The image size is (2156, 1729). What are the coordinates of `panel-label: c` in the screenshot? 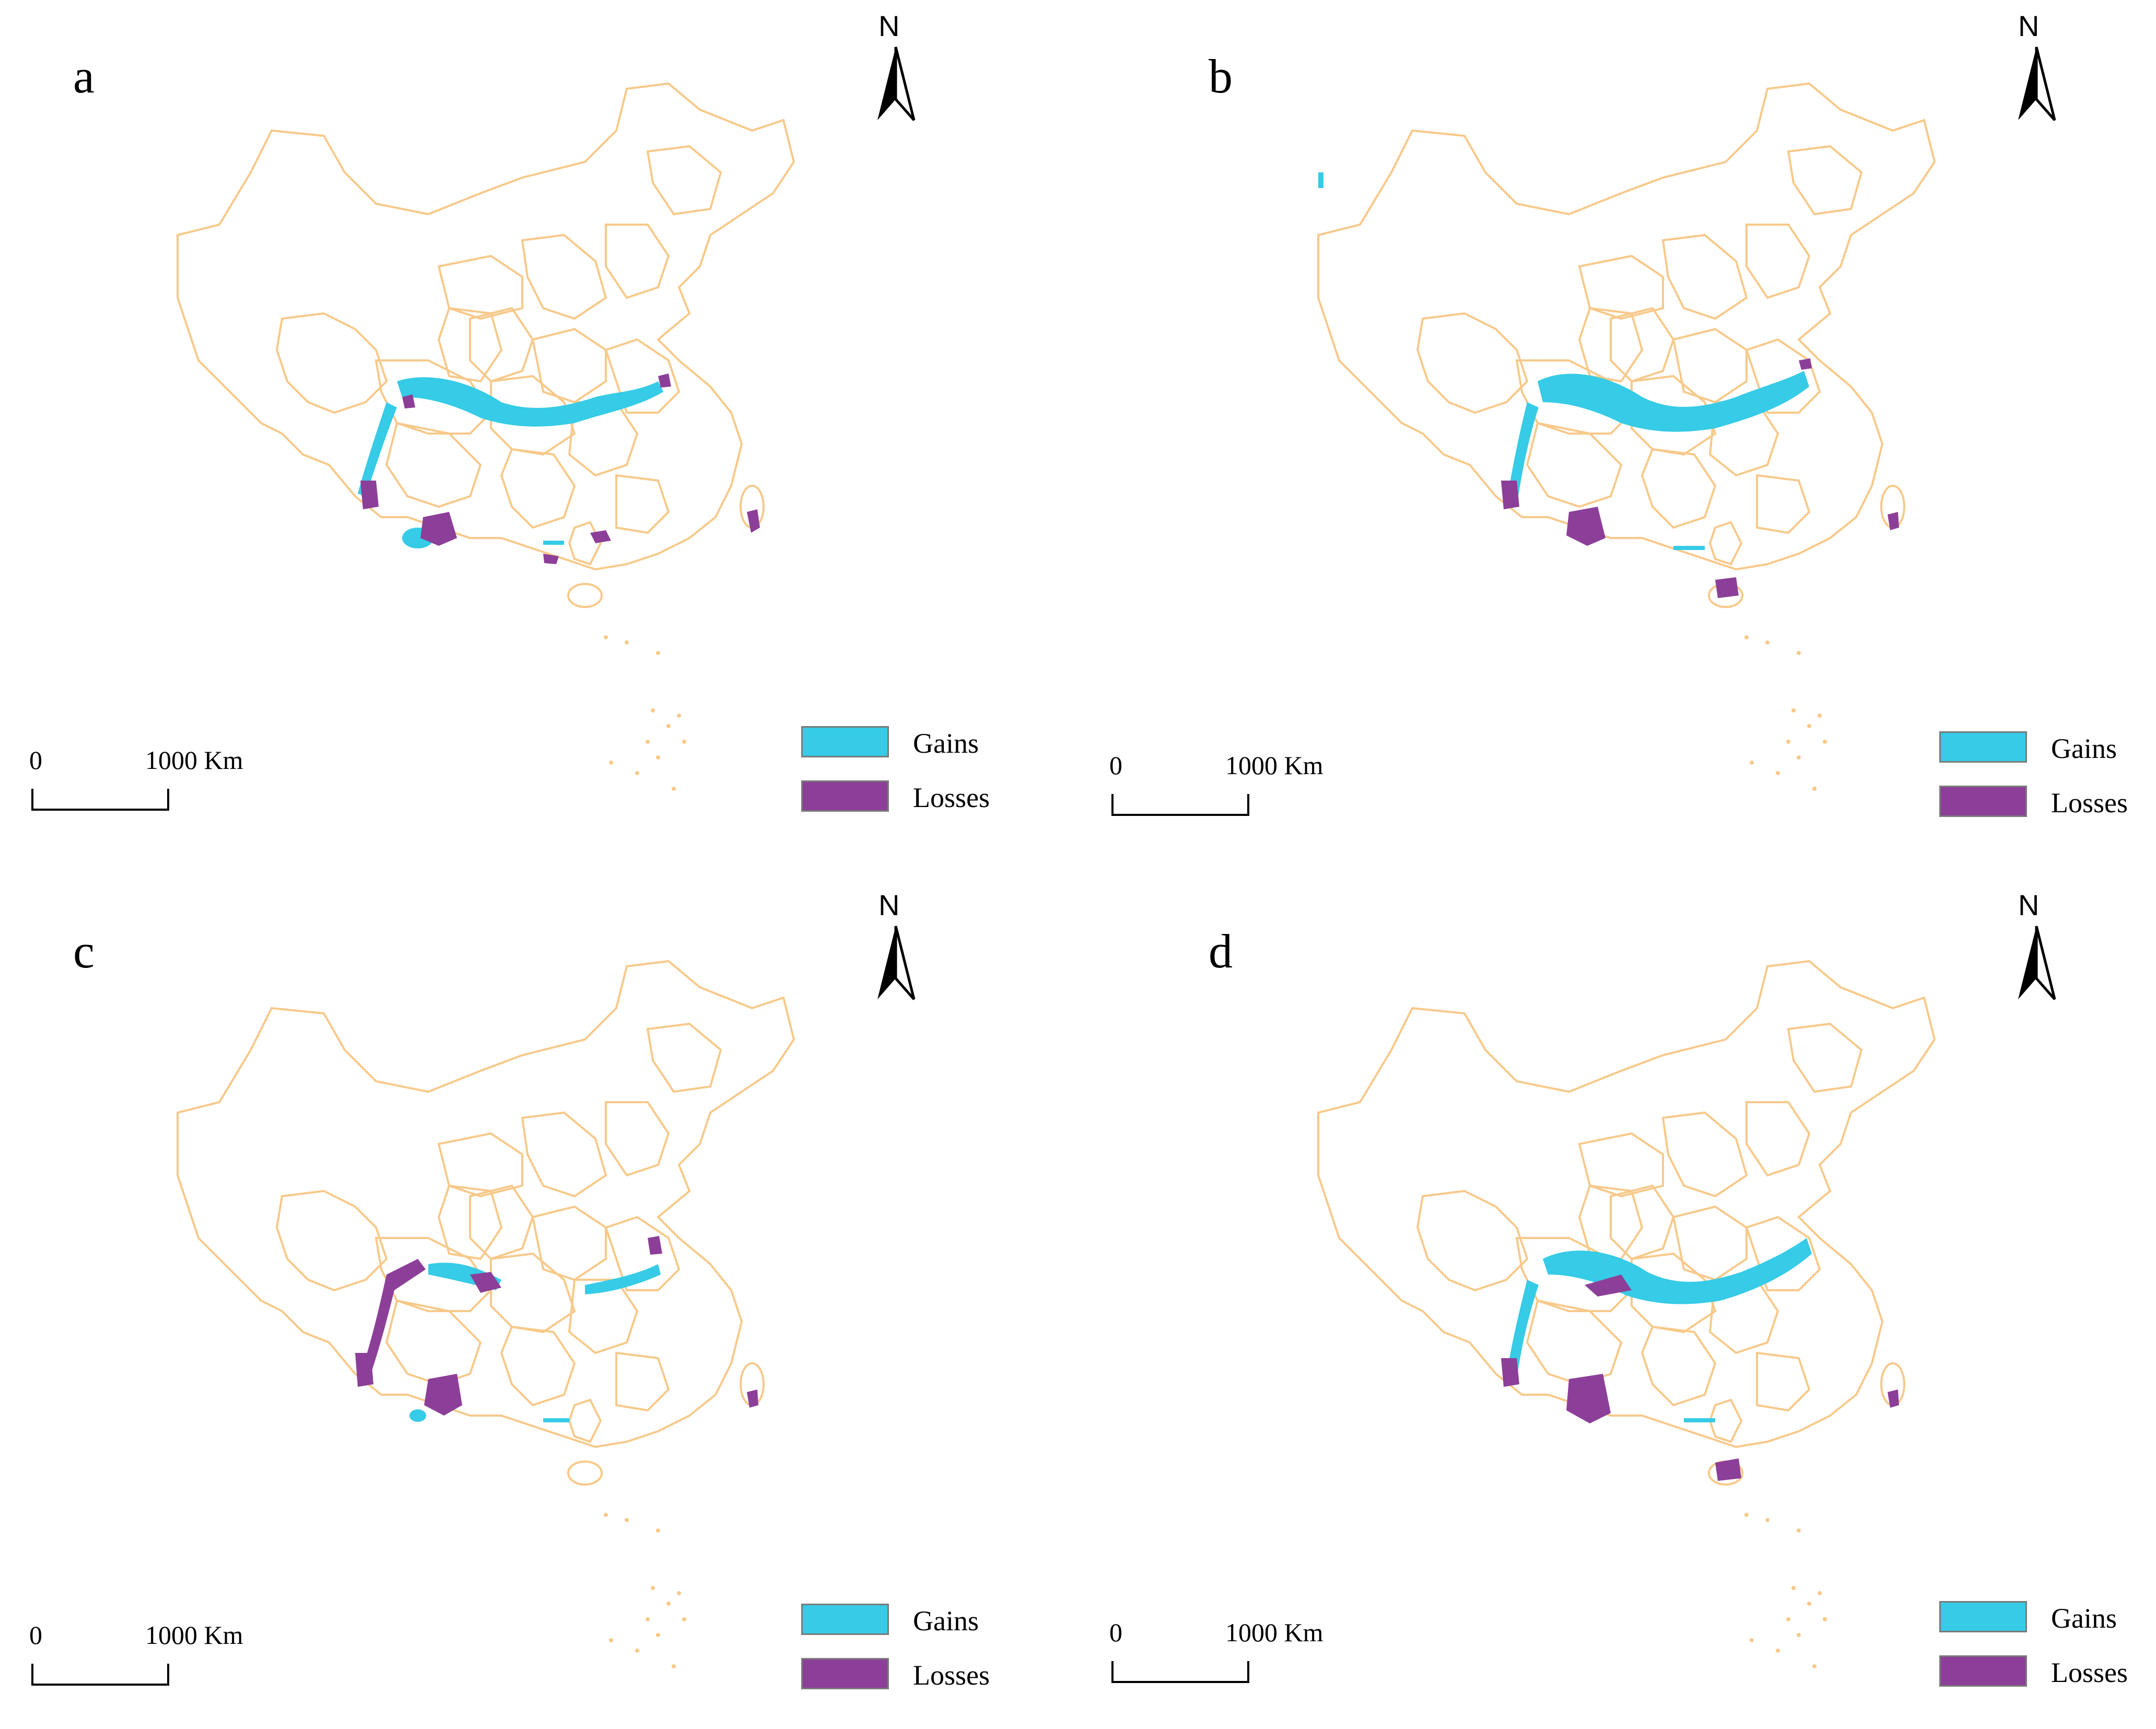 It's located at (84, 951).